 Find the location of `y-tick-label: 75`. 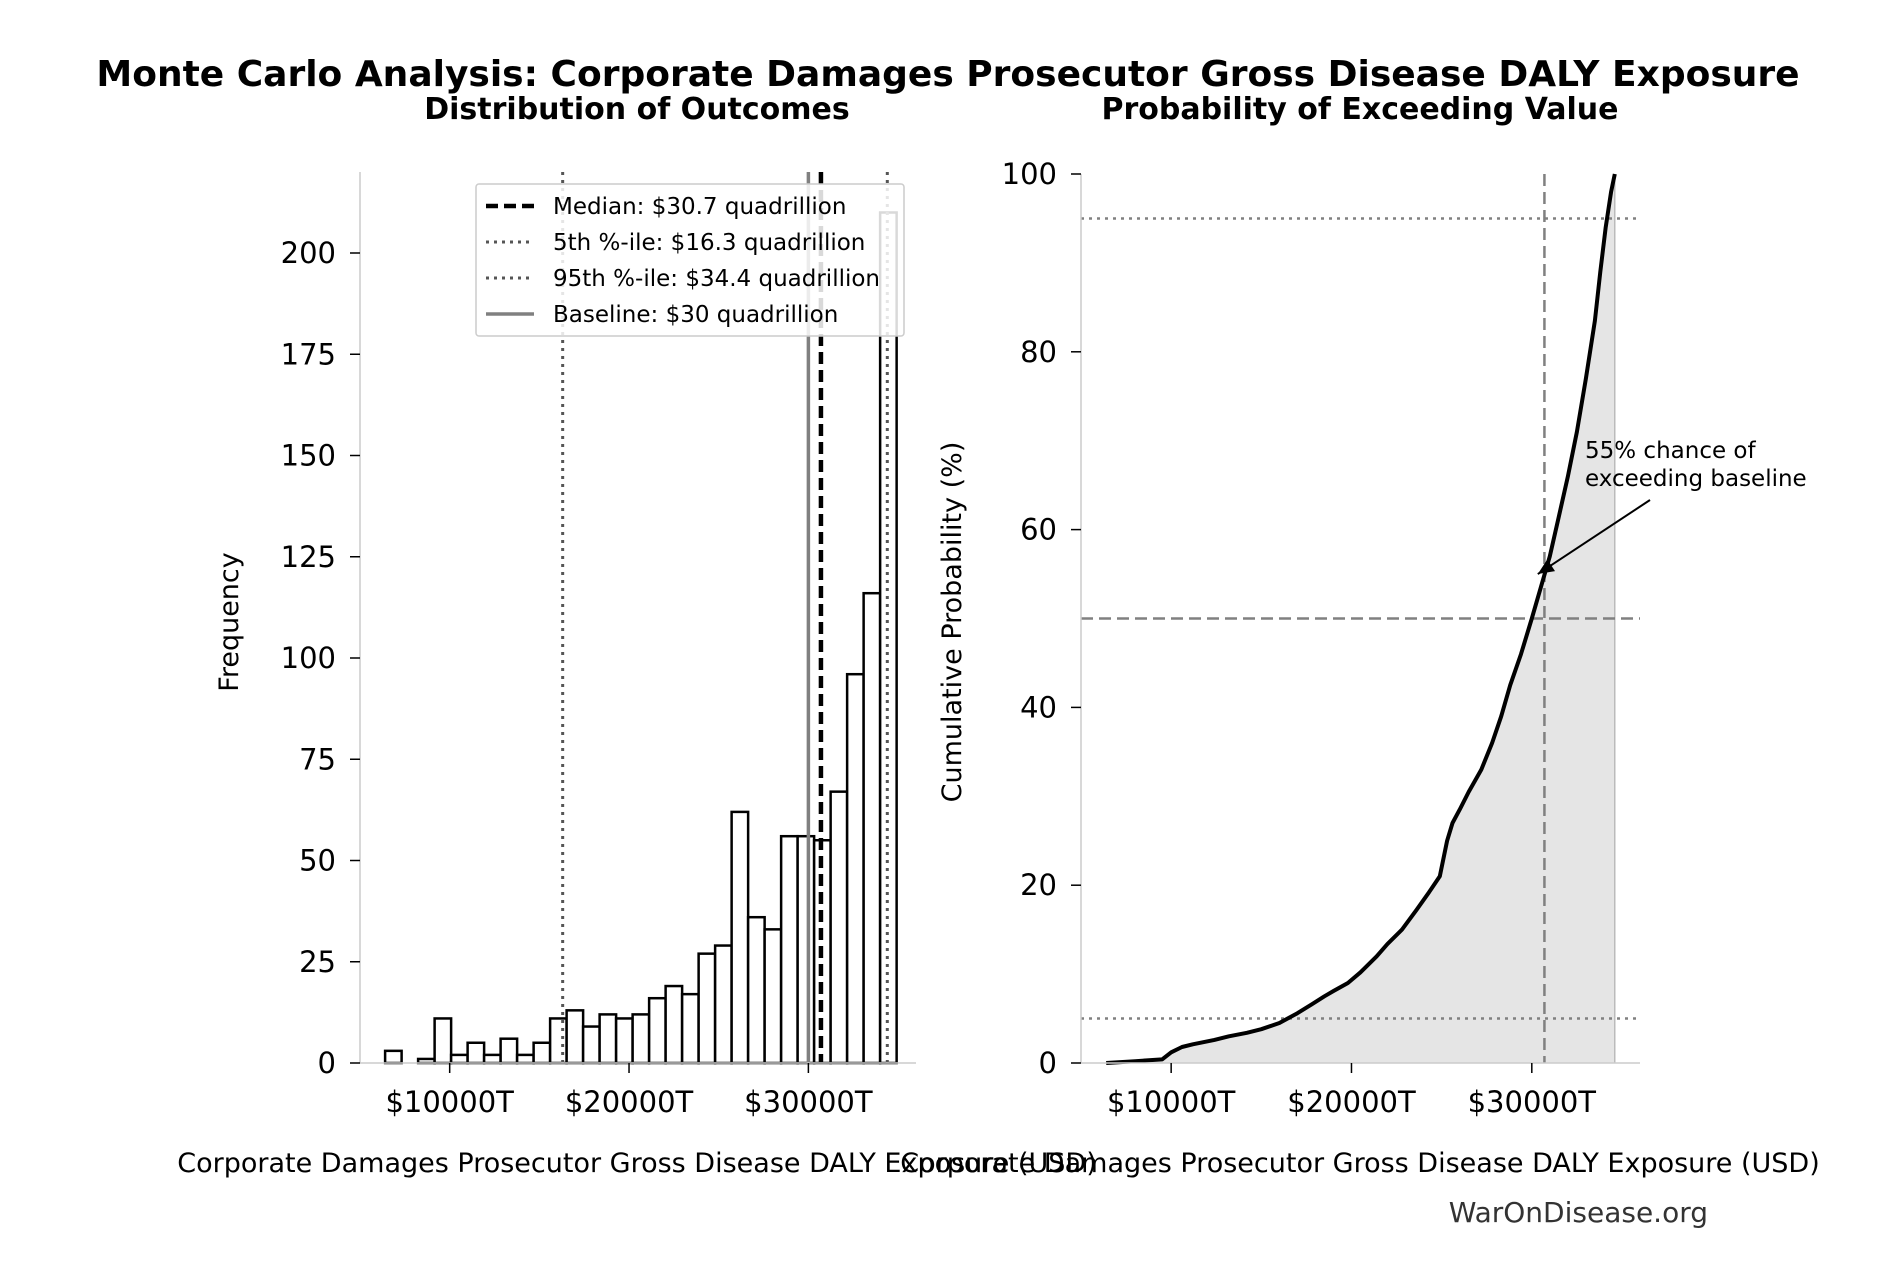

y-tick-label: 75 is located at coordinates (317, 759).